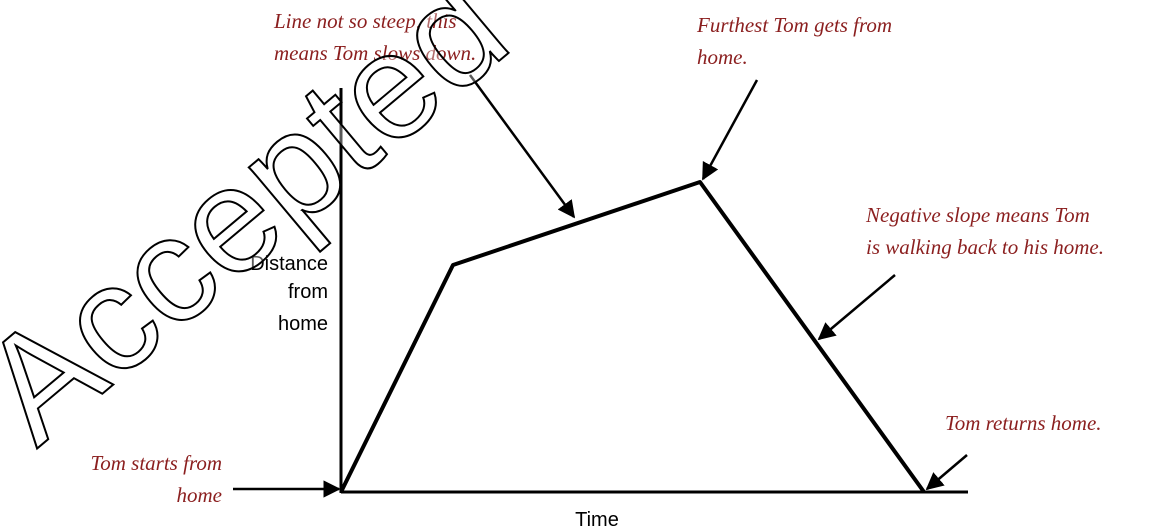 The width and height of the screenshot is (1156, 531). I want to click on annotation: means Tom slows down., so click(375, 53).